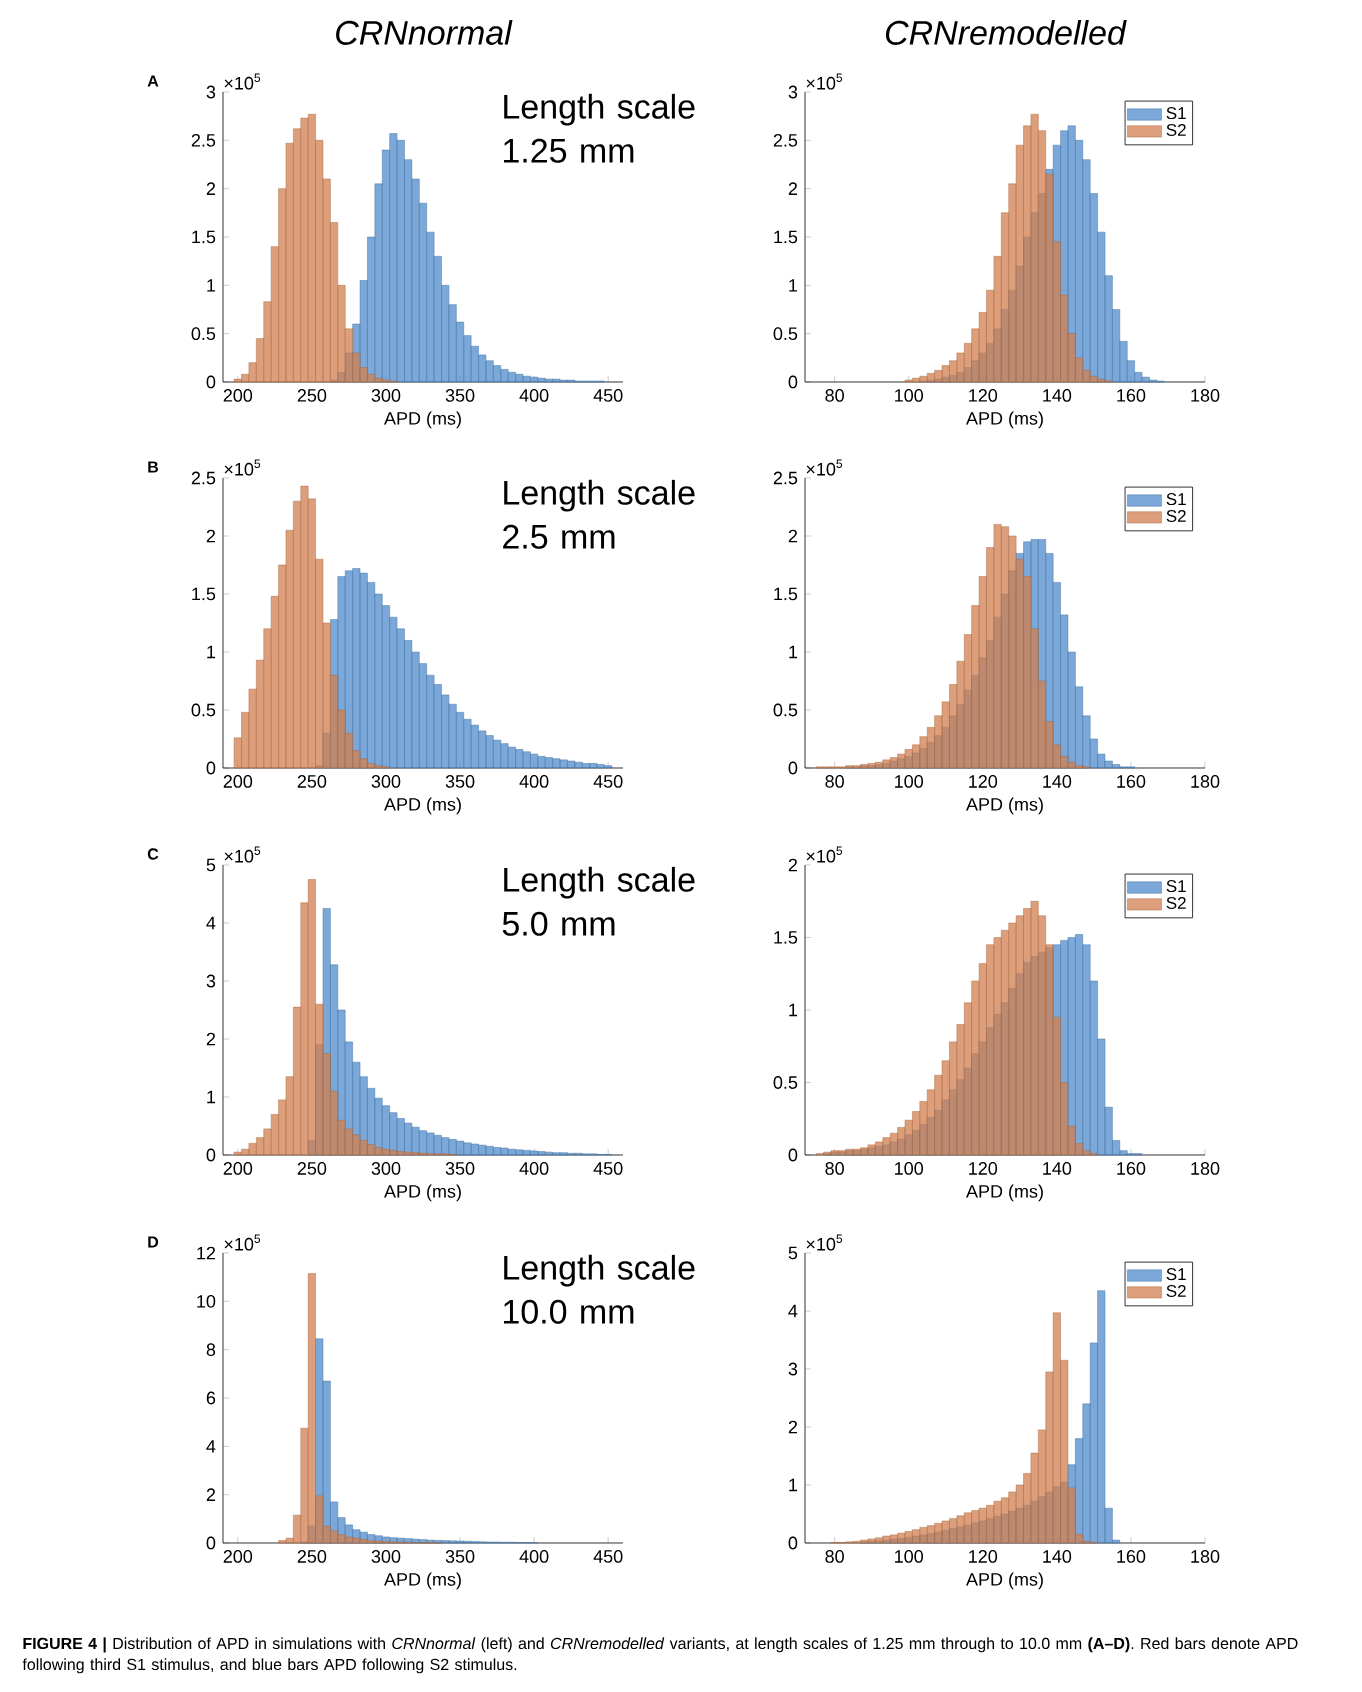 This screenshot has width=1362, height=1692. Describe the element at coordinates (206, 1253) in the screenshot. I see `y-tick-label: 12` at that location.